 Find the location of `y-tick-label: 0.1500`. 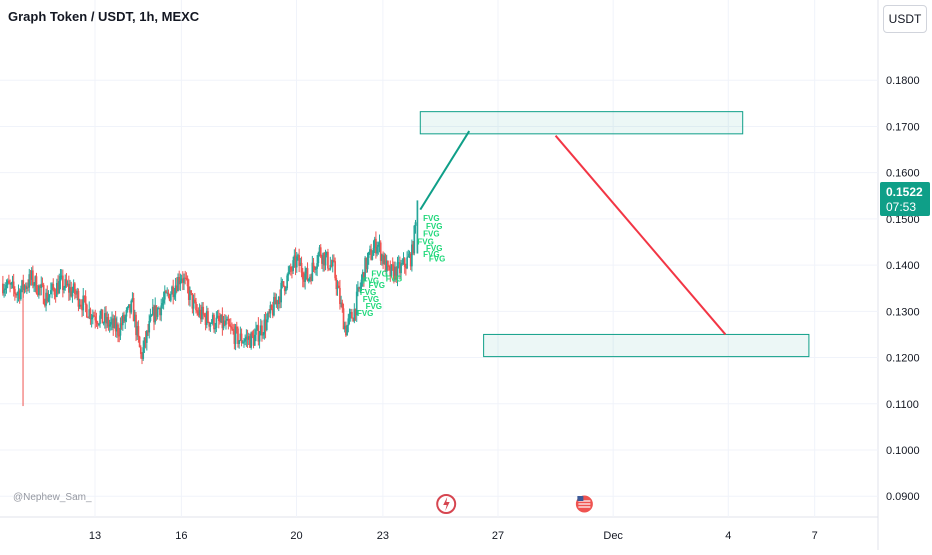

y-tick-label: 0.1500 is located at coordinates (903, 220).